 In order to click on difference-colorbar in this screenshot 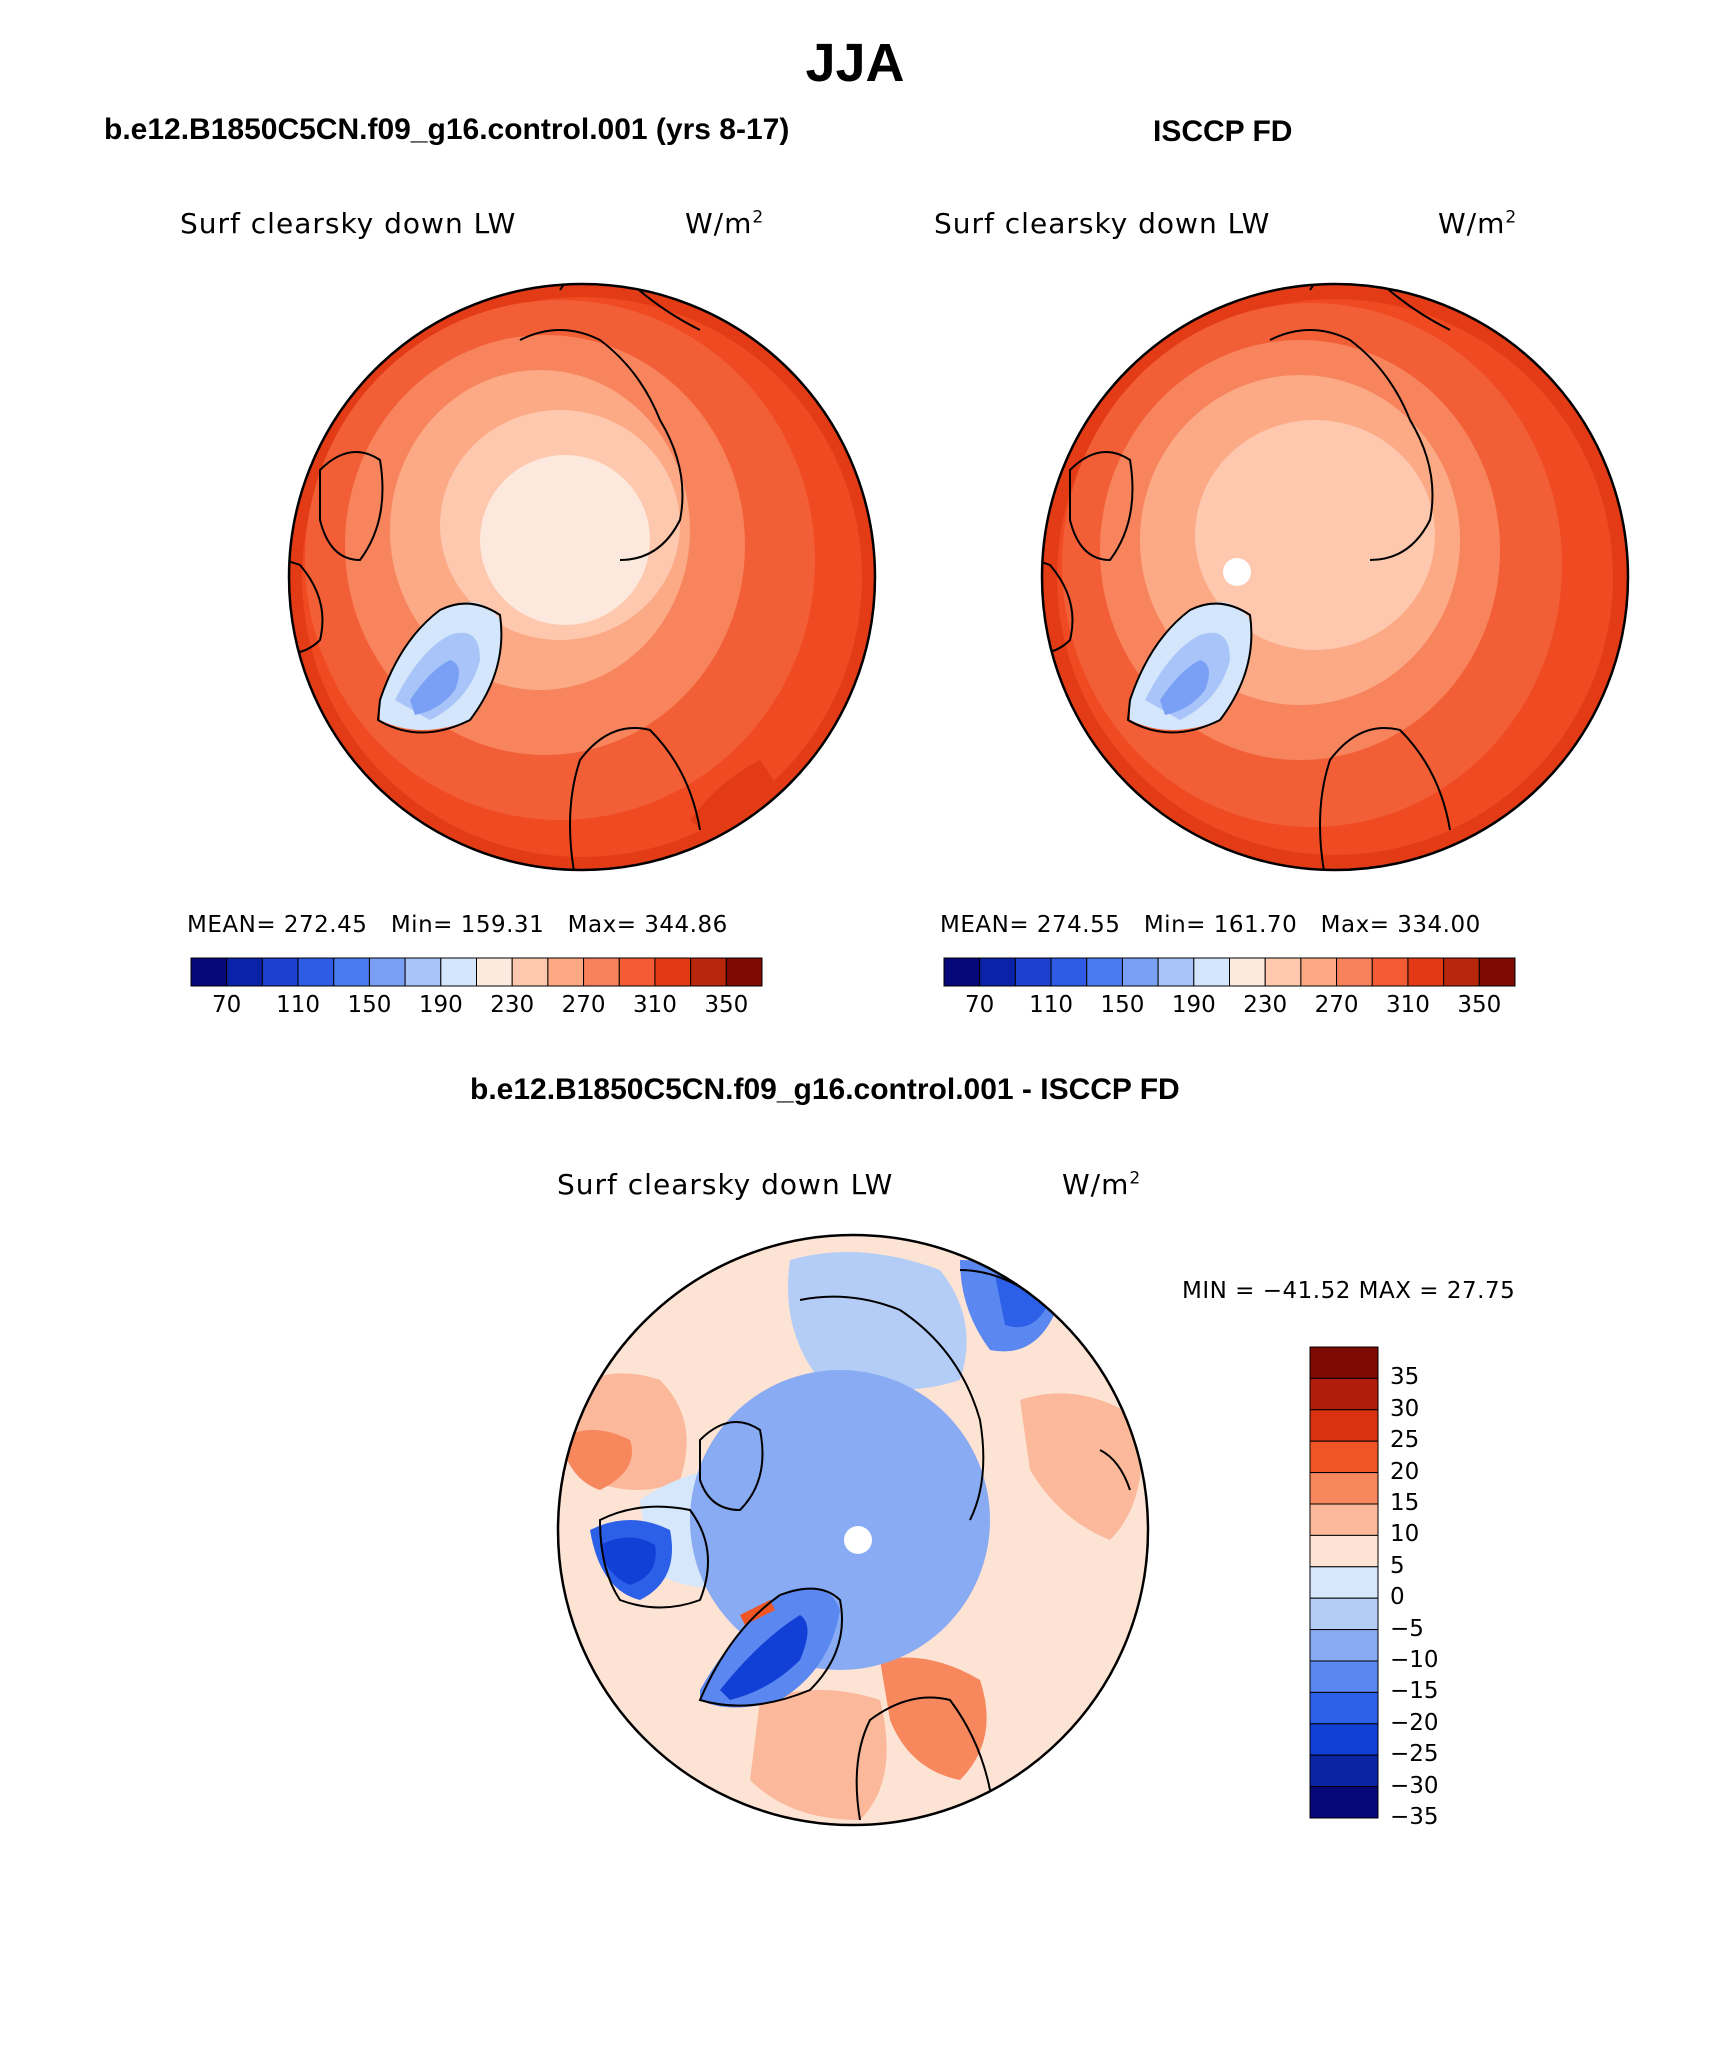, I will do `click(1344, 1582)`.